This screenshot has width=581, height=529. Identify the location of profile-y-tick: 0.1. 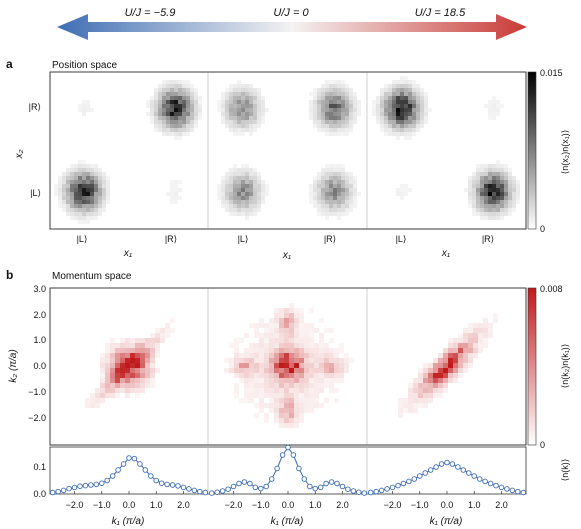
(39, 467).